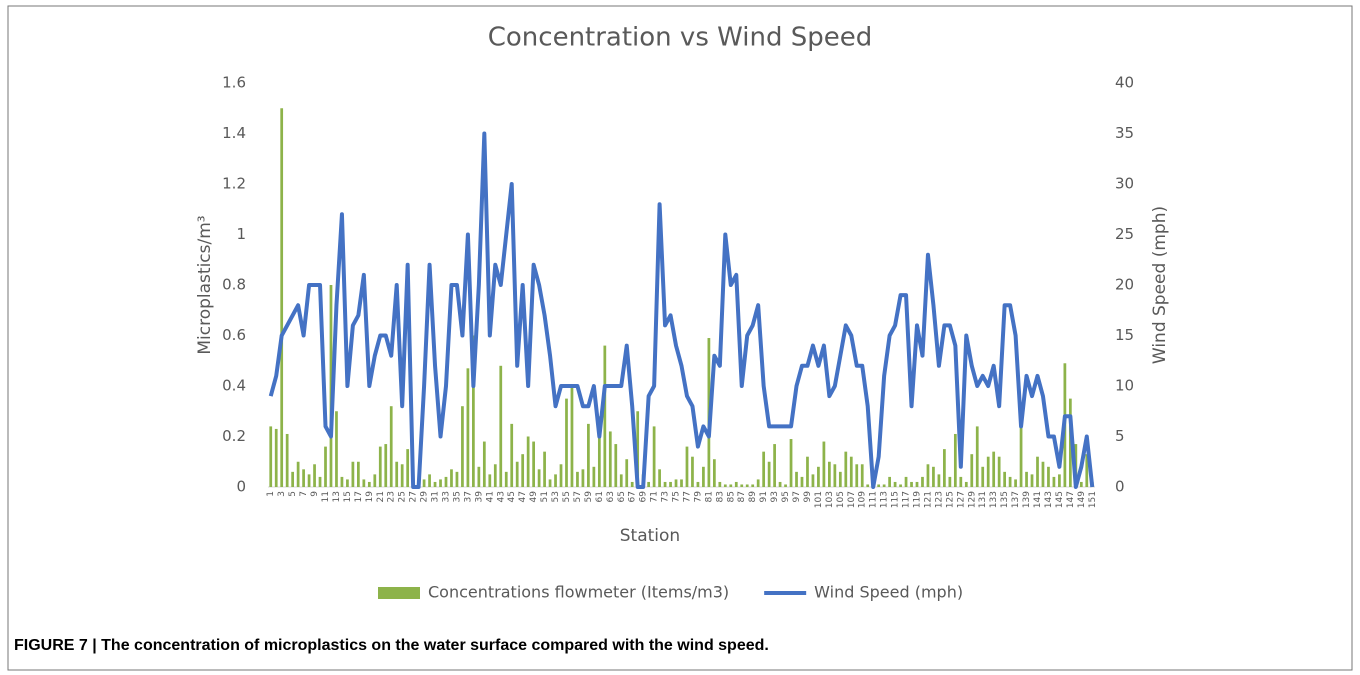 This screenshot has width=1360, height=675. I want to click on x-tick-label: 145, so click(1060, 499).